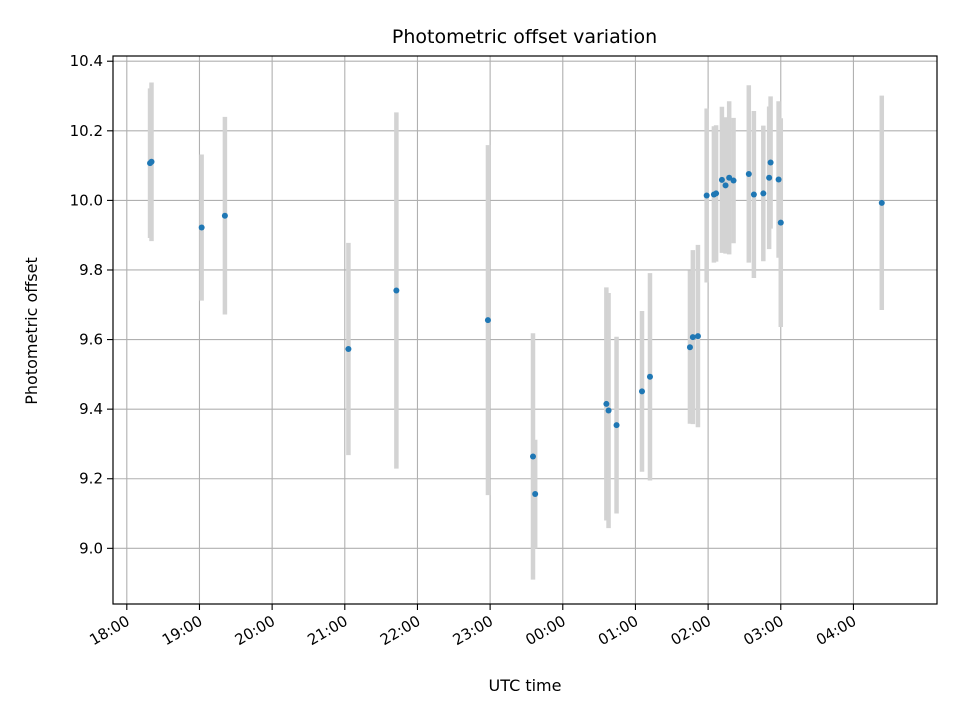 The height and width of the screenshot is (720, 960). What do you see at coordinates (91, 340) in the screenshot?
I see `y-tick-label: 9.6` at bounding box center [91, 340].